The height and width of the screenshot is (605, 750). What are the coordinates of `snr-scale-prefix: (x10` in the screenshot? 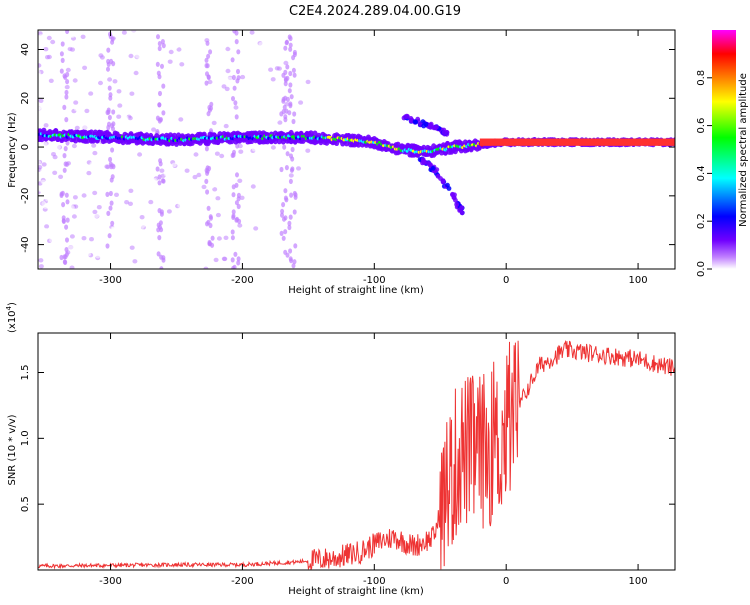 It's located at (12, 321).